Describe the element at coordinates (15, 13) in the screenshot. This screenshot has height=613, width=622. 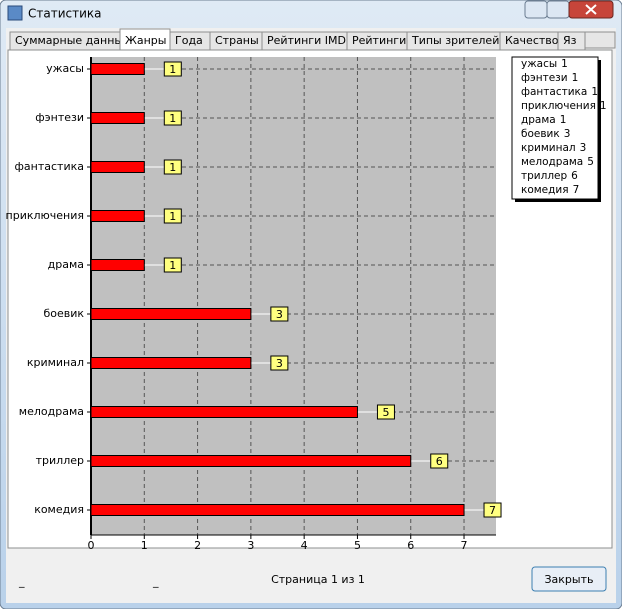
I see `app-icon` at that location.